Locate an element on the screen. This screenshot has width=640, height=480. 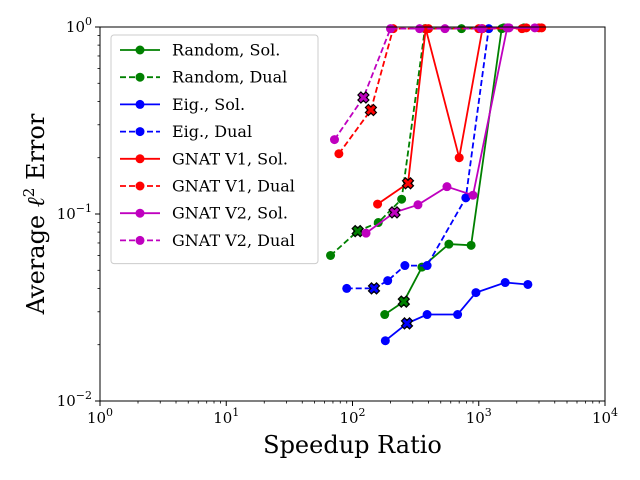
y-axis-label-prefix: Average is located at coordinates (36, 261).